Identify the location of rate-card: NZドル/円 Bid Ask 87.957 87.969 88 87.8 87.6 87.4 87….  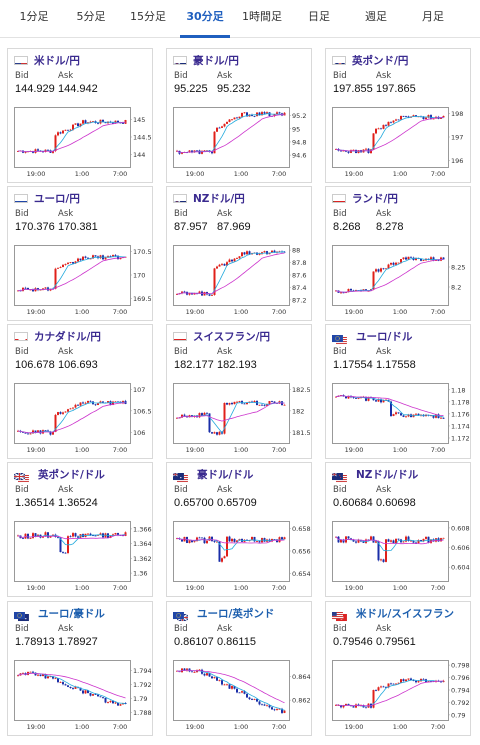
(239, 253).